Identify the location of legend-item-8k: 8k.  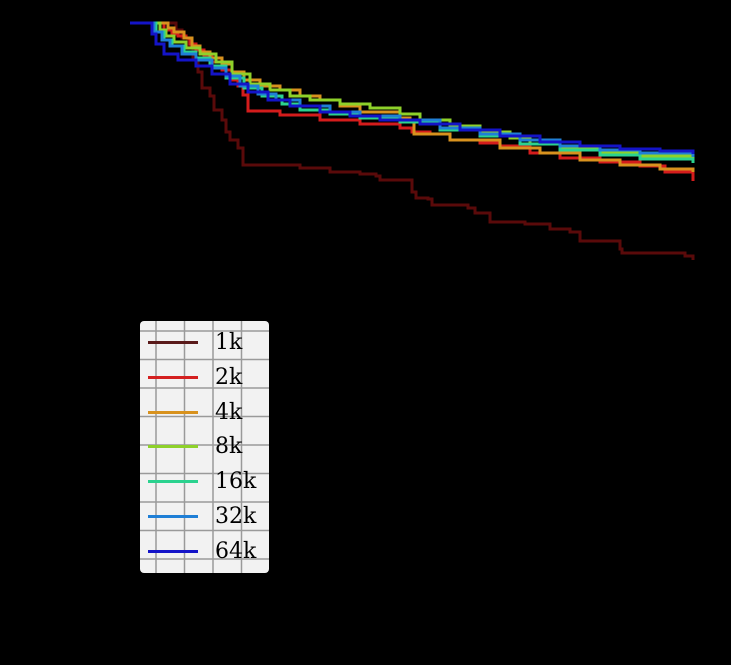
(204, 447).